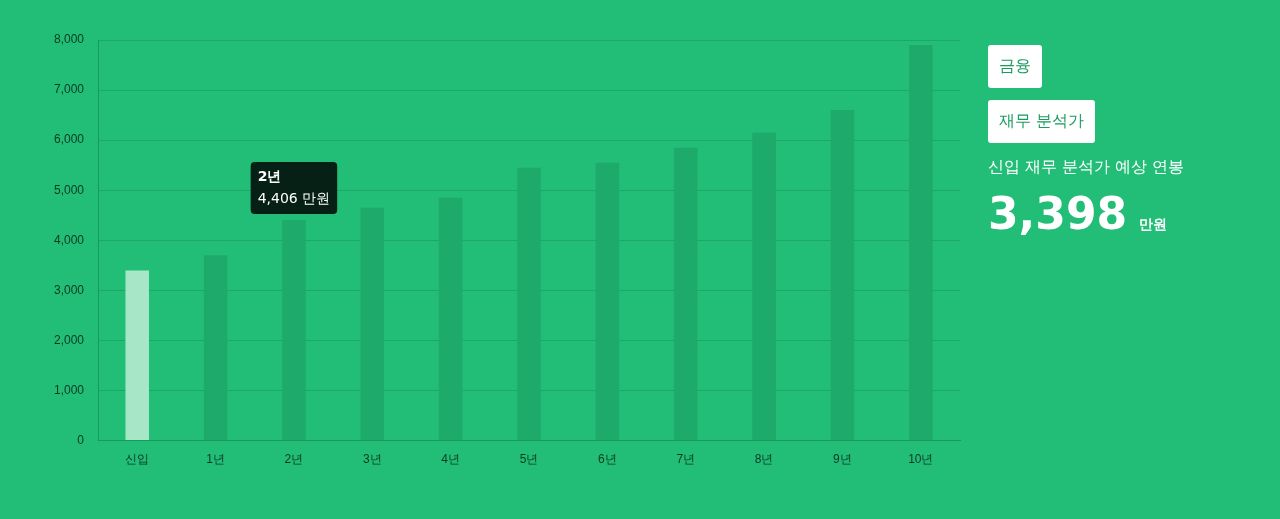 This screenshot has height=519, width=1280. Describe the element at coordinates (686, 459) in the screenshot. I see `x-tick-label: 7년` at that location.